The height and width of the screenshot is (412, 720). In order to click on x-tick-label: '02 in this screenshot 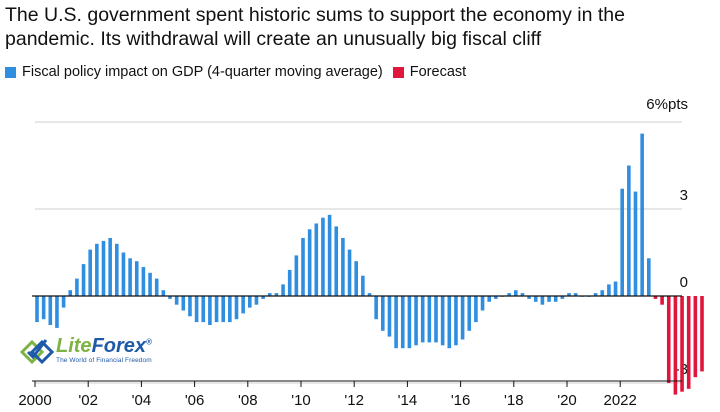, I will do `click(88, 400)`.